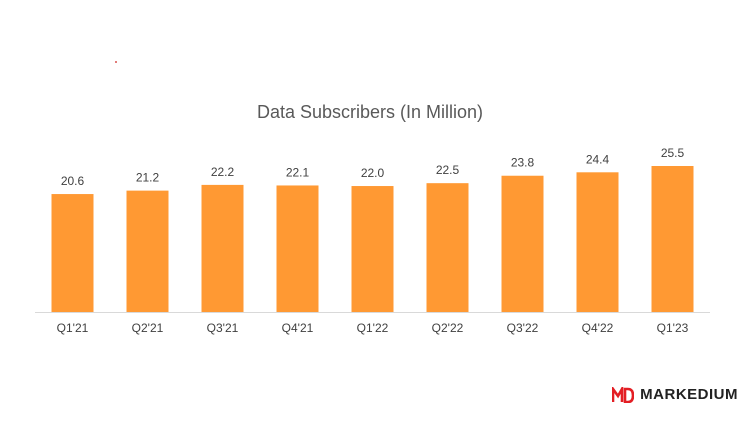 The height and width of the screenshot is (430, 750). Describe the element at coordinates (148, 178) in the screenshot. I see `bar-value-label-1: 21.2` at that location.